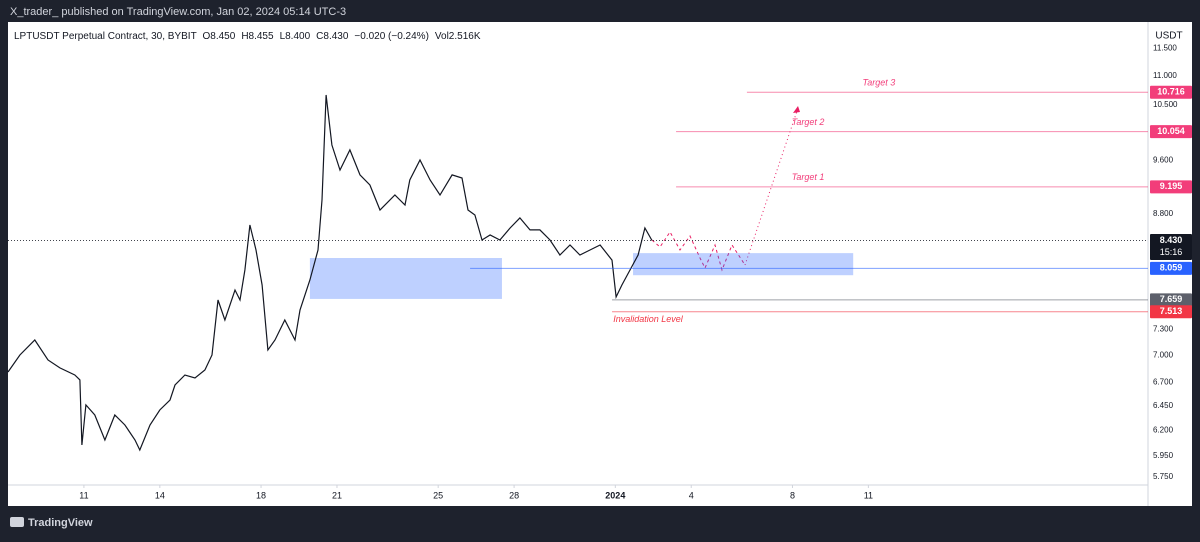 Image resolution: width=1200 pixels, height=542 pixels. Describe the element at coordinates (257, 36) in the screenshot. I see `legend-item: H8.455` at that location.